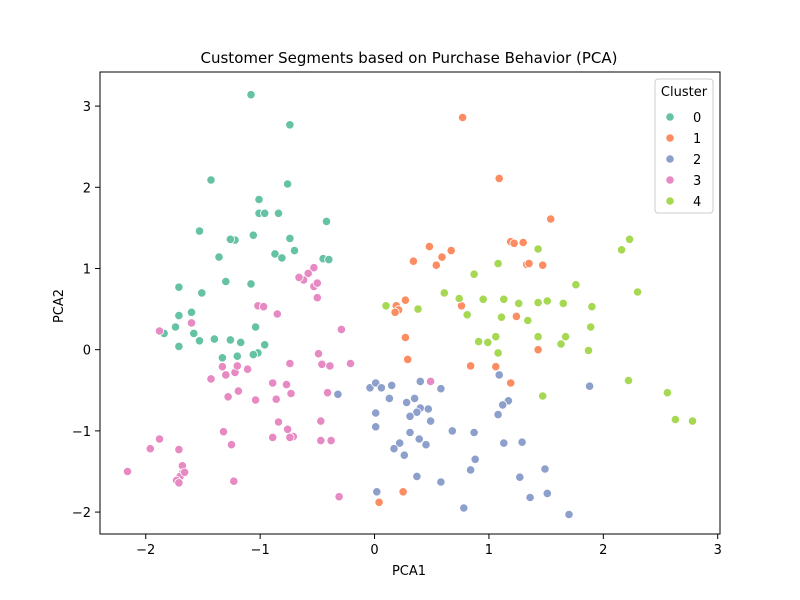  Describe the element at coordinates (603, 550) in the screenshot. I see `x-tick-label: 2` at that location.